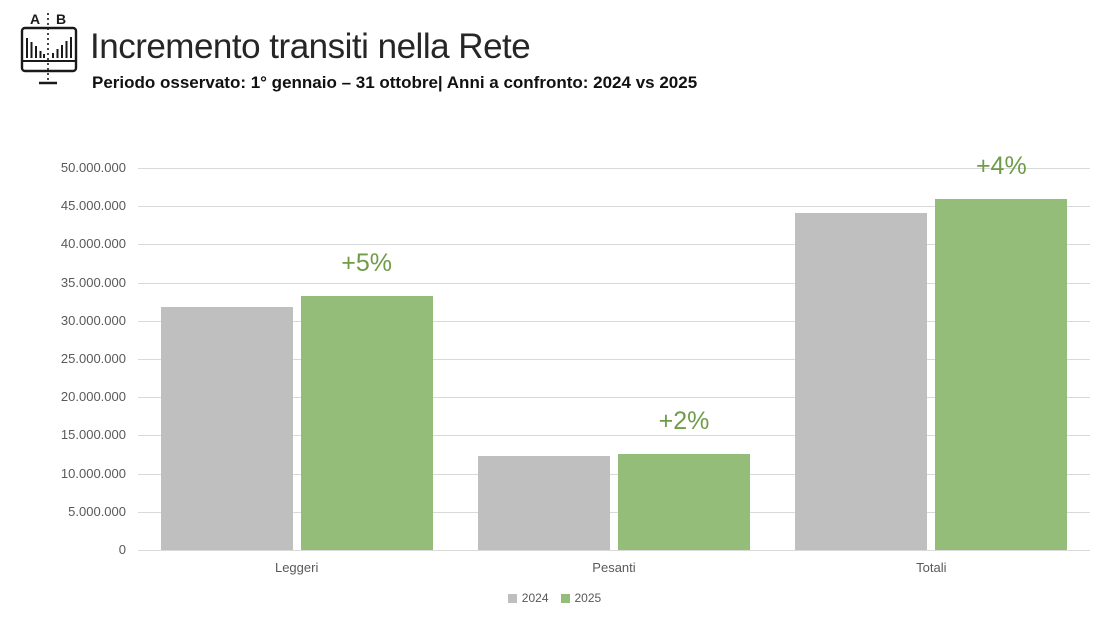 This screenshot has height=629, width=1109. I want to click on bar-2025-leggeri, so click(366, 422).